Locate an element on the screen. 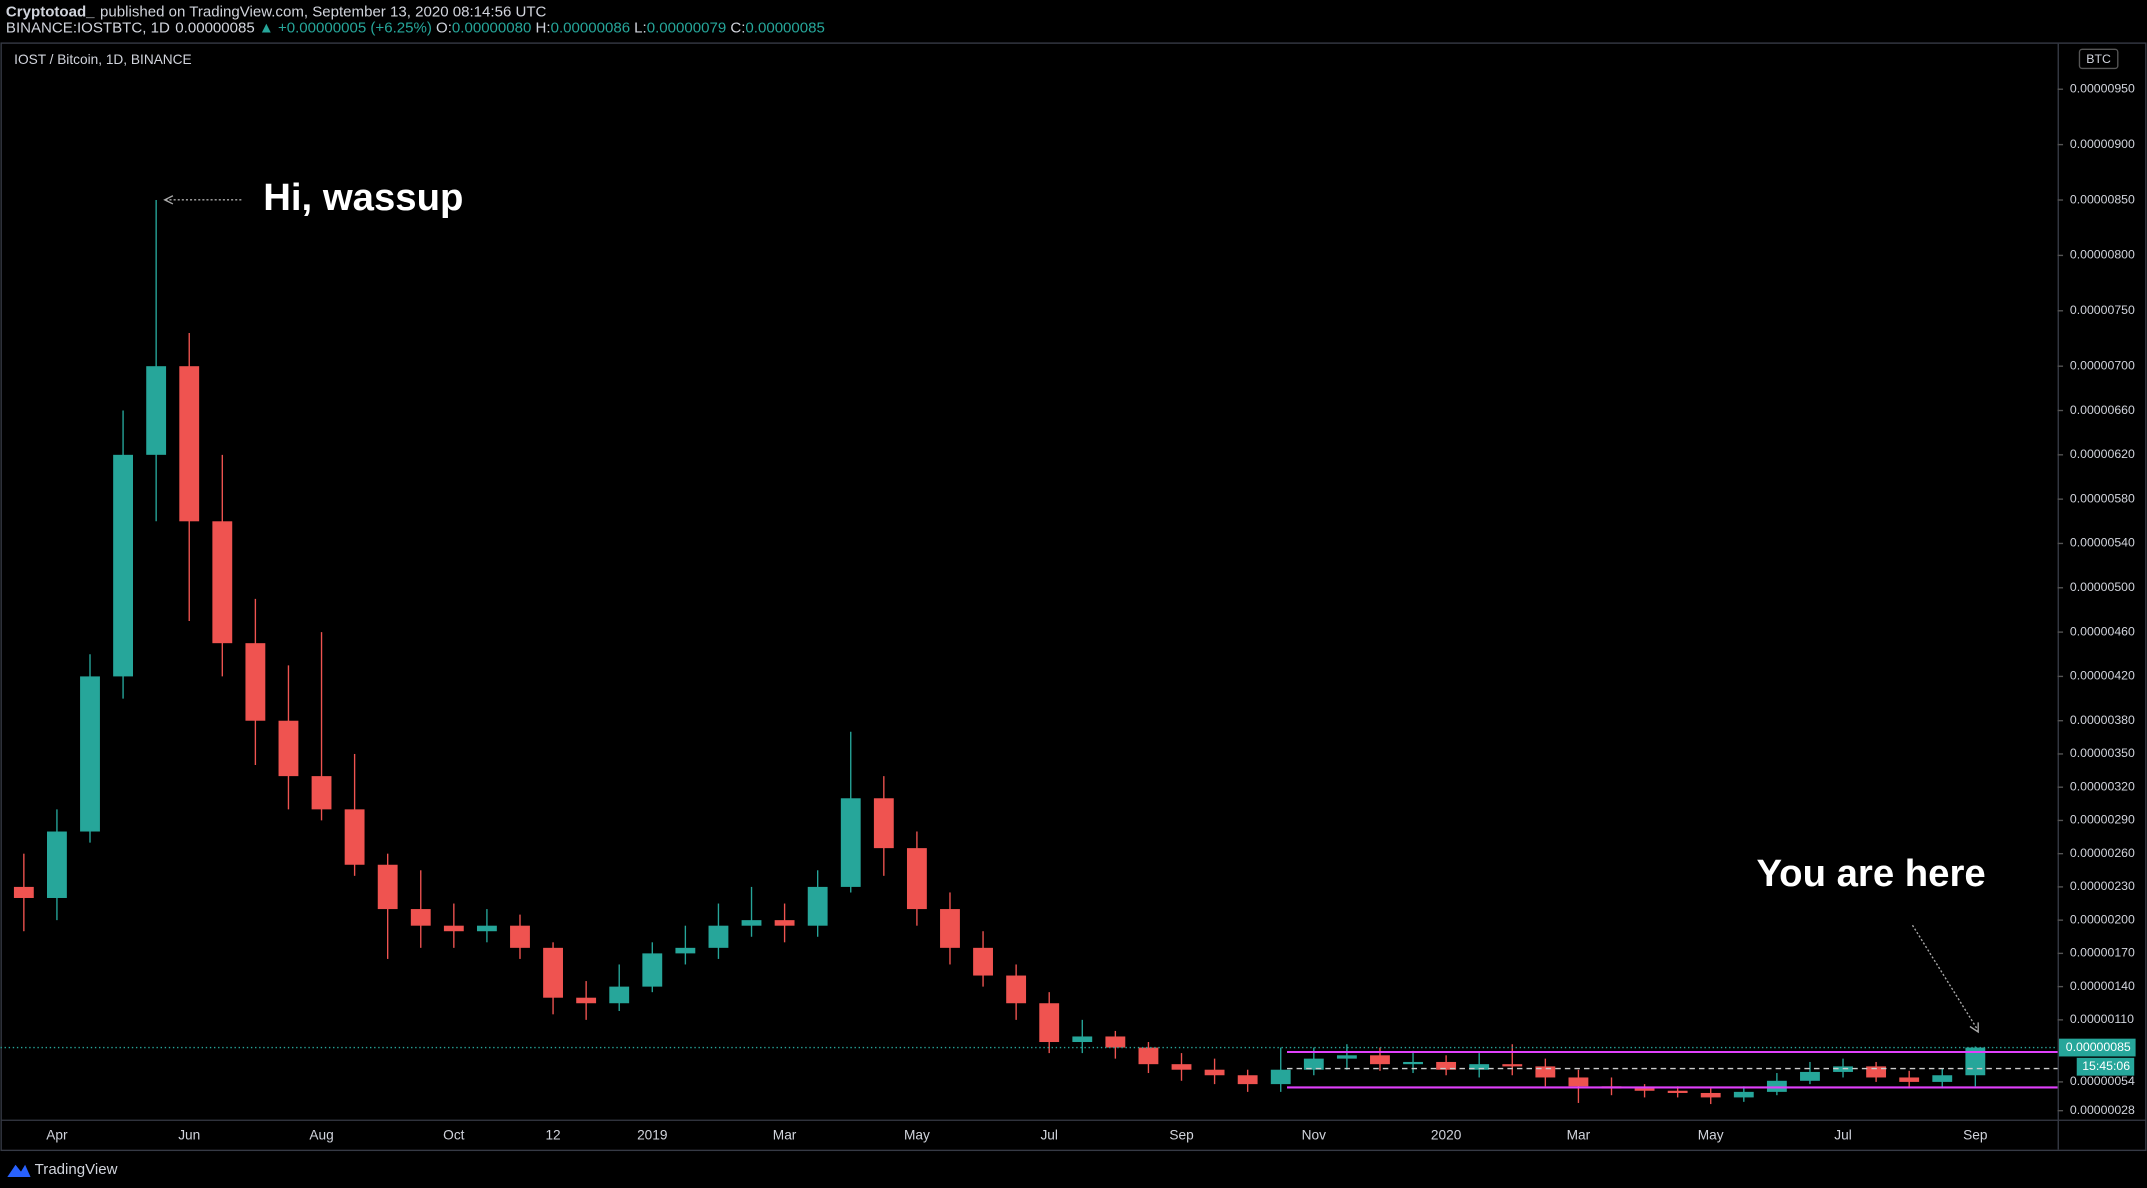  y-tick-label: 0.00000380 is located at coordinates (2102, 720).